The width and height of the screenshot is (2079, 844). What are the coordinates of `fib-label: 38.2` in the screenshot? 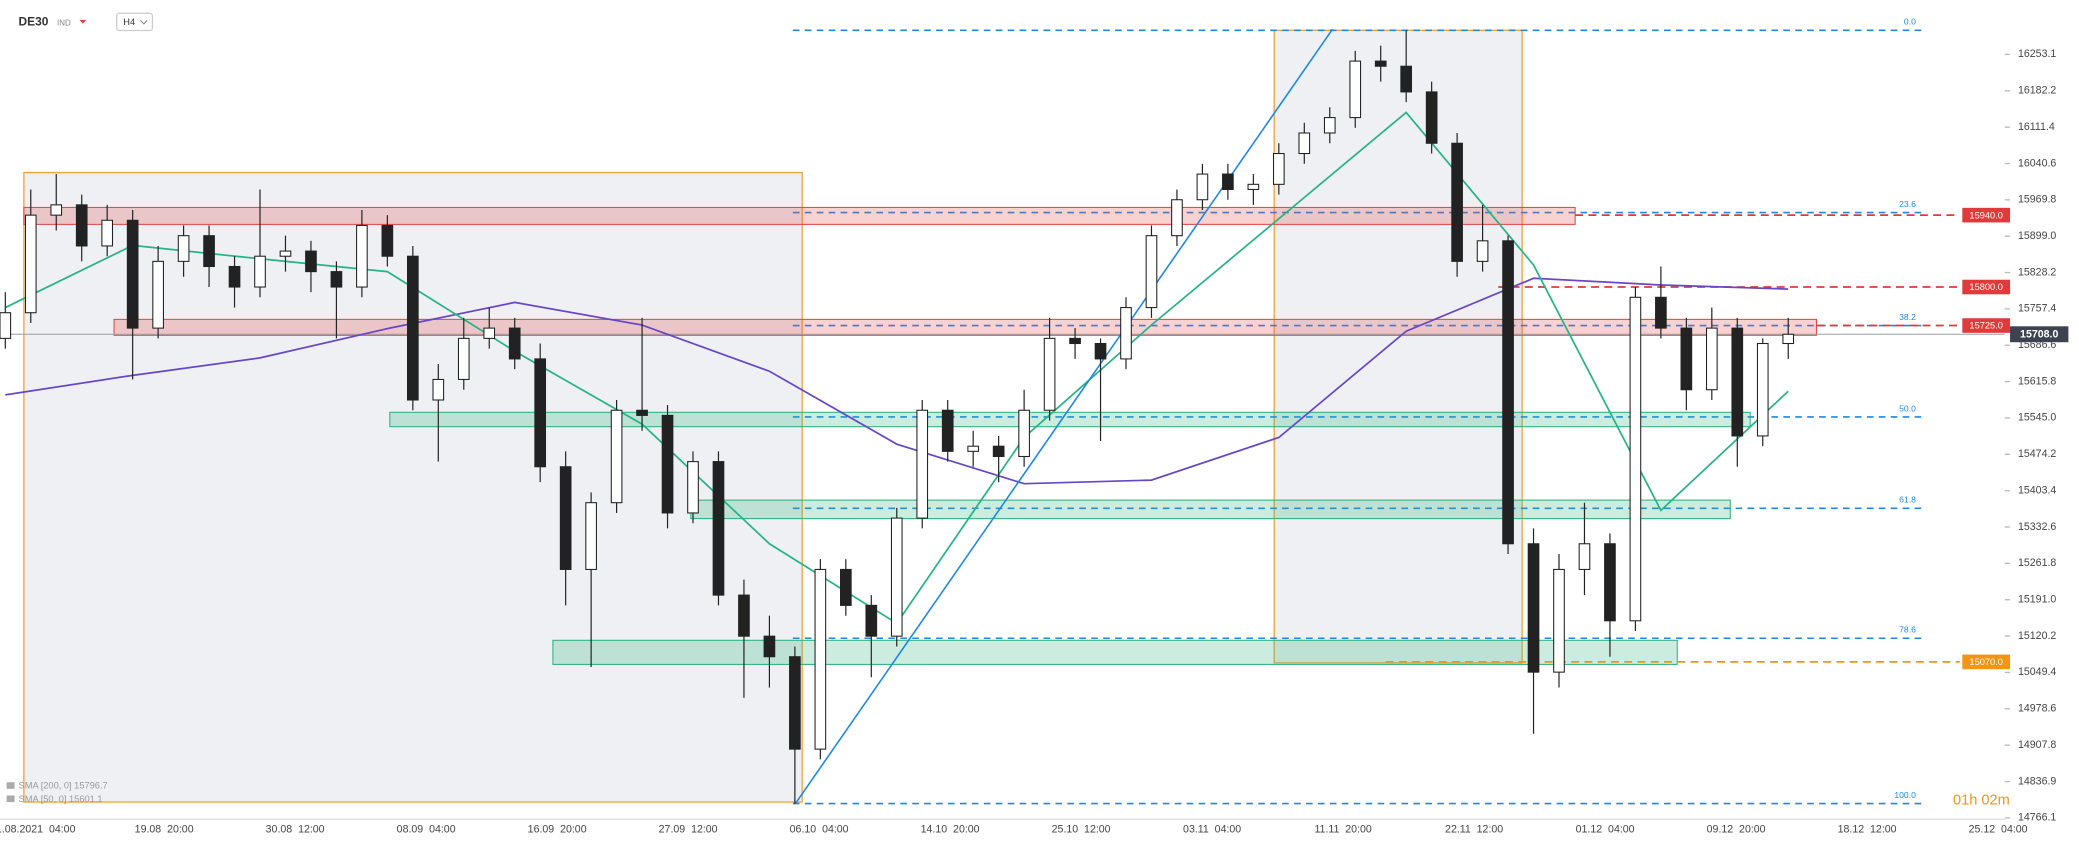 It's located at (1907, 317).